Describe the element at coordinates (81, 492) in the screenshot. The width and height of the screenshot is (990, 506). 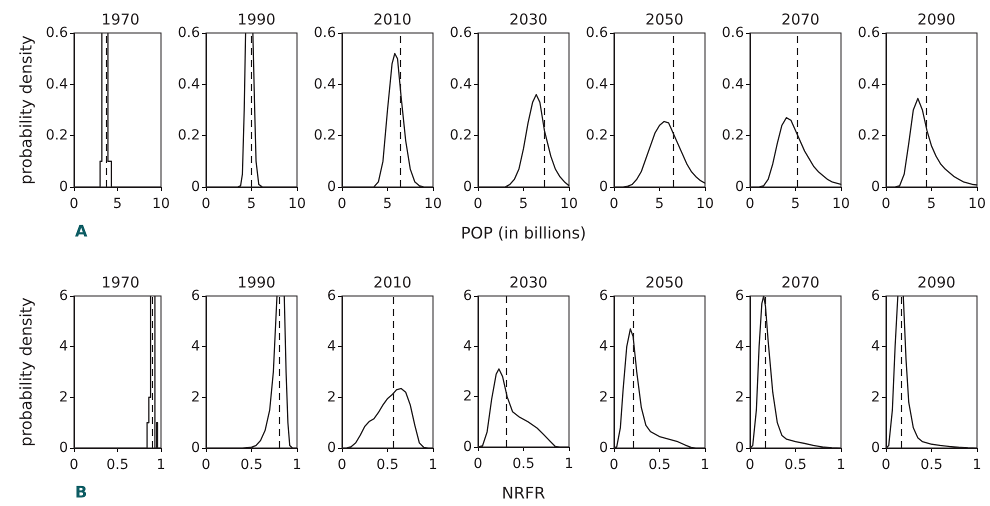
I see `text: B` at that location.